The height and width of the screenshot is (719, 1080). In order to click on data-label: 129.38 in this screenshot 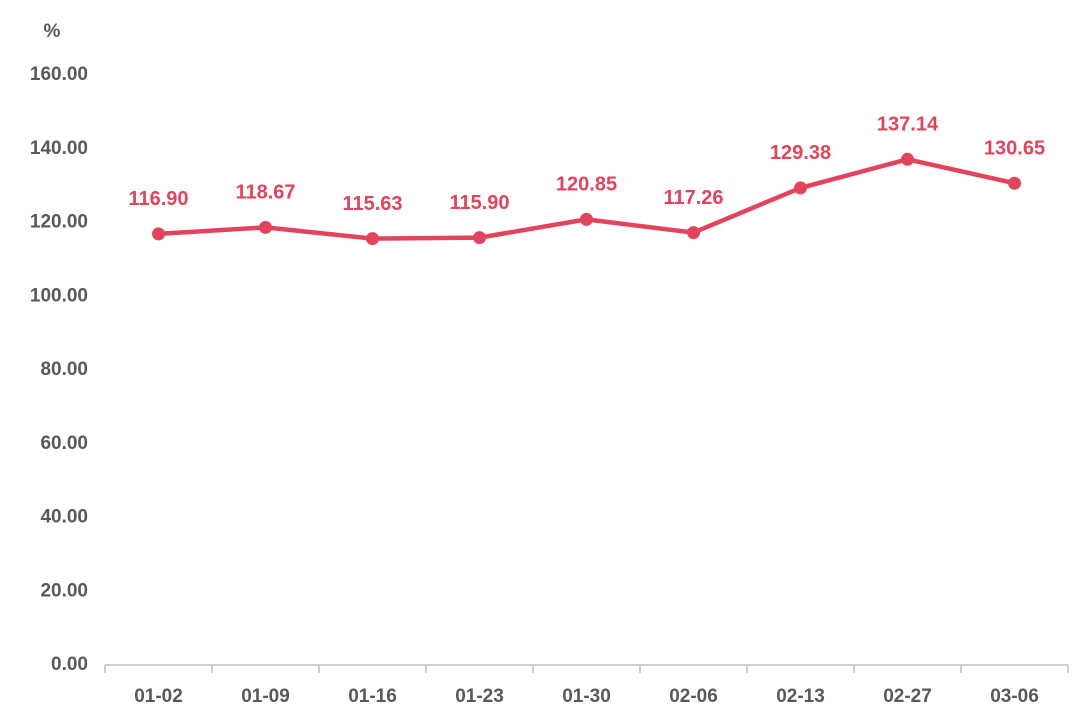, I will do `click(800, 153)`.